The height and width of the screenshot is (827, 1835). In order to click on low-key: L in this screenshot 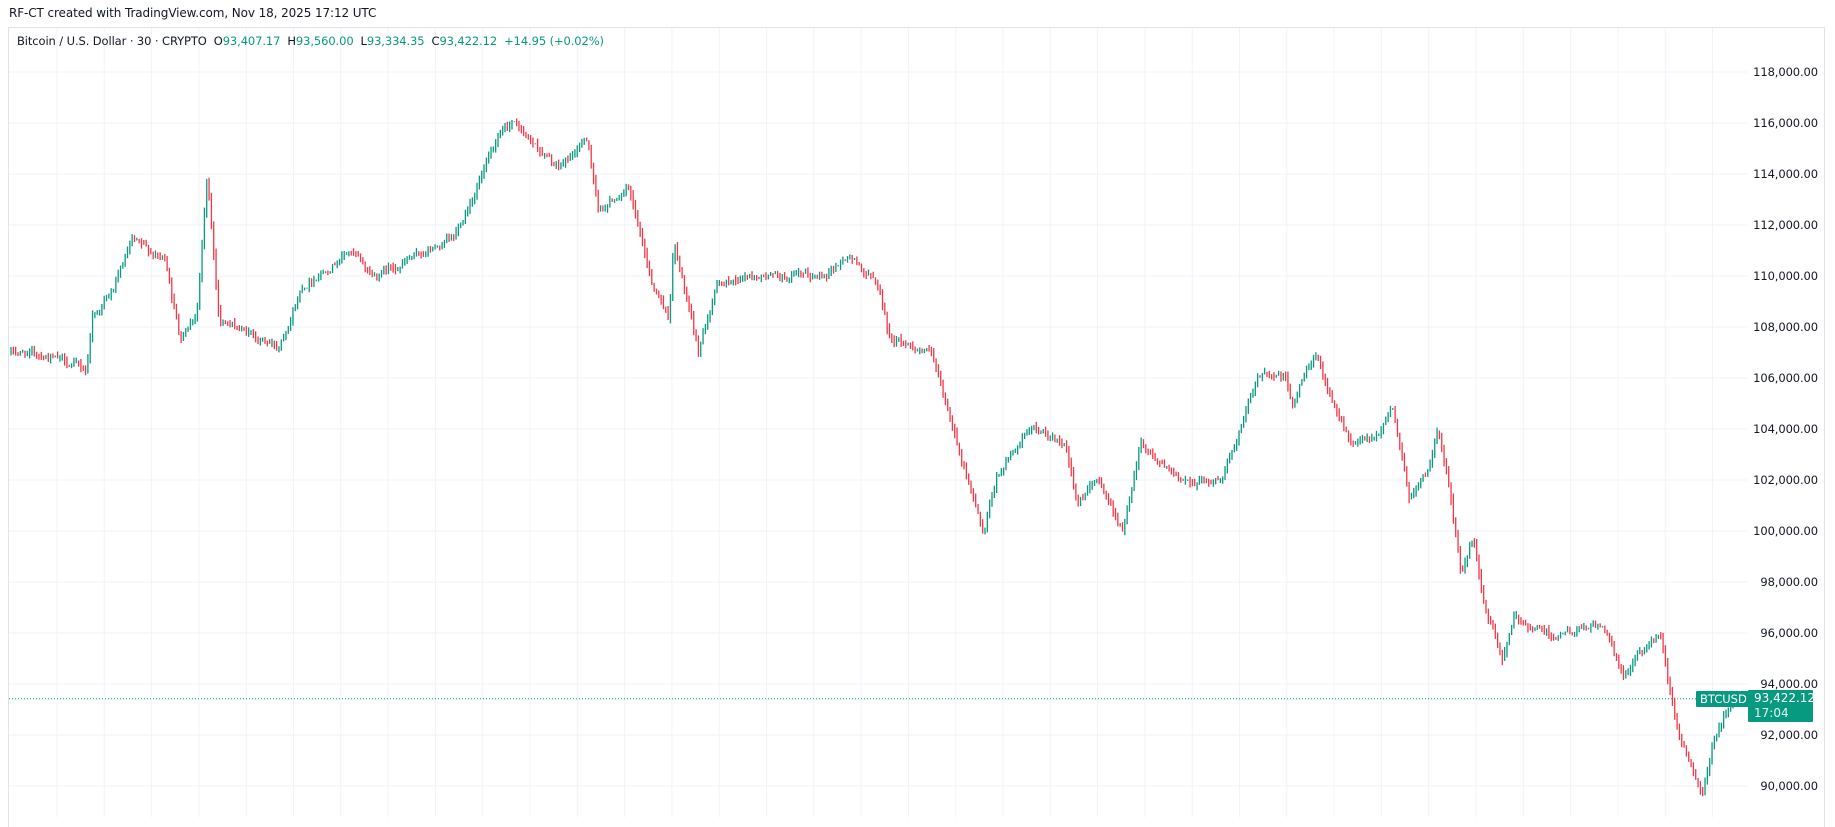, I will do `click(363, 41)`.